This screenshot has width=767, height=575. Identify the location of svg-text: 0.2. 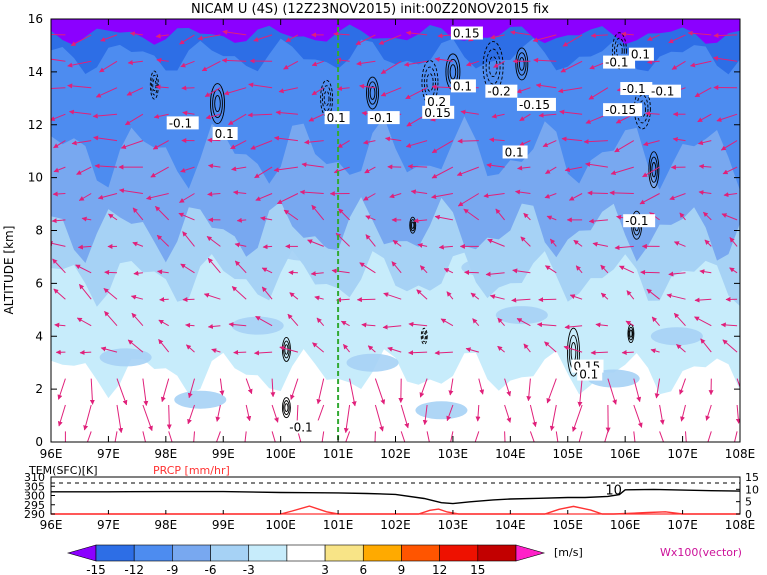
(436, 102).